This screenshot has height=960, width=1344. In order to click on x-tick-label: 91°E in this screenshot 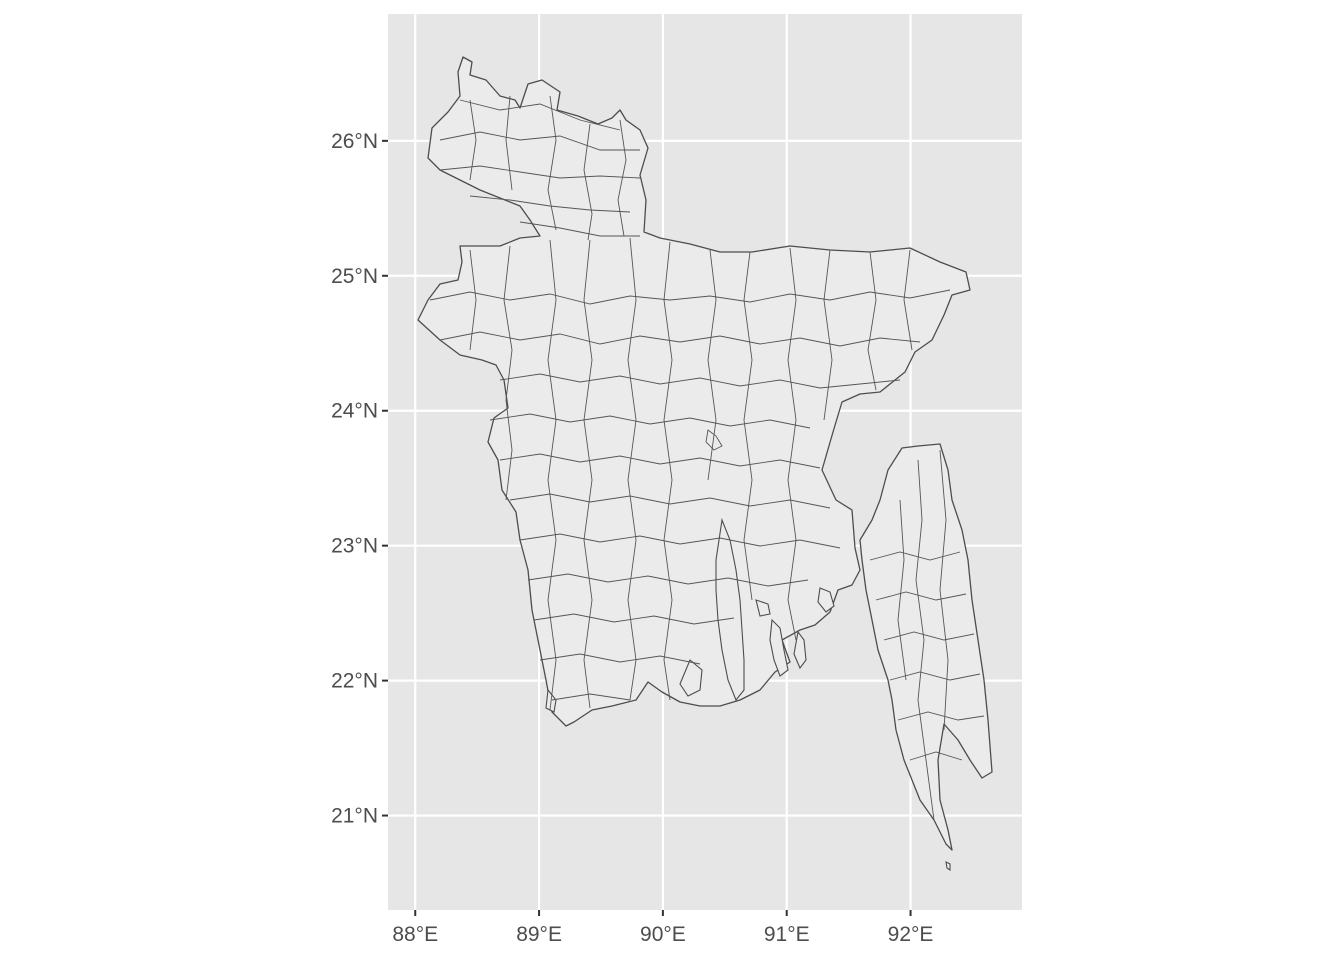, I will do `click(787, 934)`.